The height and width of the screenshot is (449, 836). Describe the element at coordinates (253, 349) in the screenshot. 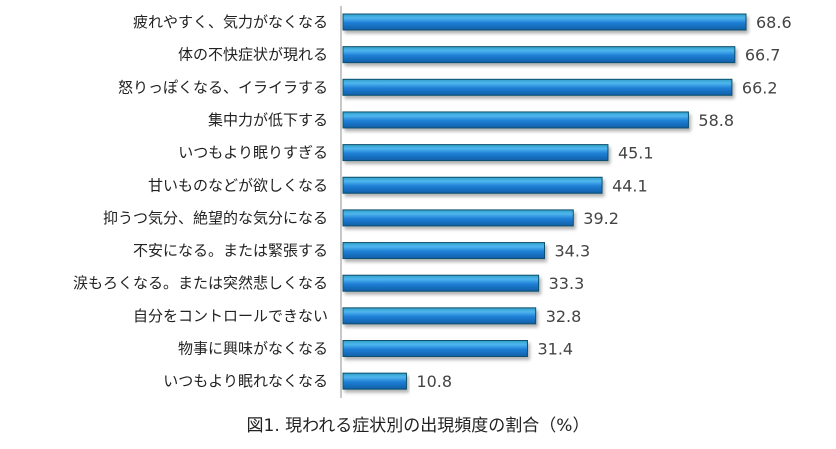

I see `category-label: 物事に興味がなくなる` at that location.